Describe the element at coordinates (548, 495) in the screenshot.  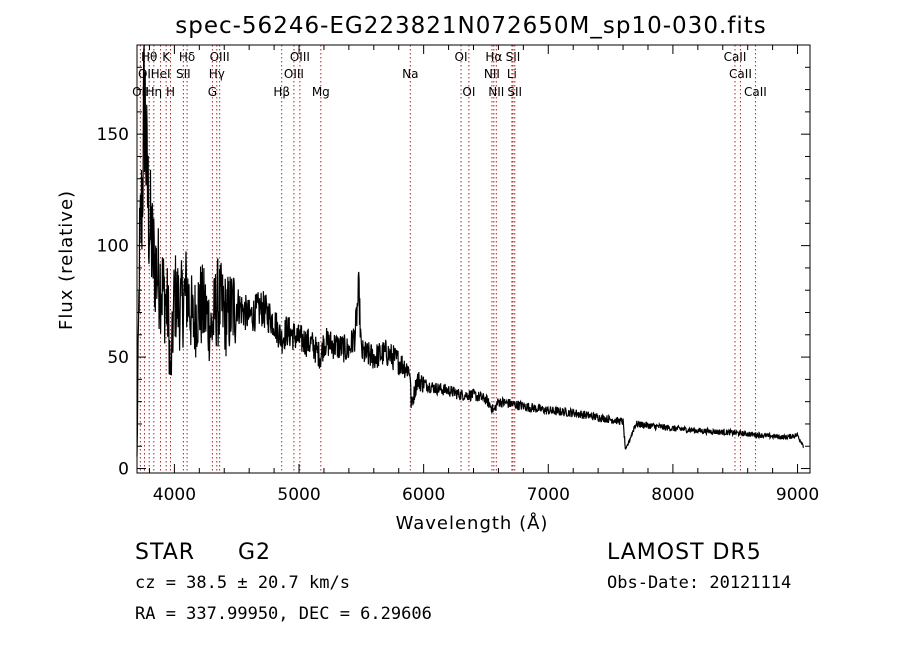
I see `x-tick-label: 7000` at that location.